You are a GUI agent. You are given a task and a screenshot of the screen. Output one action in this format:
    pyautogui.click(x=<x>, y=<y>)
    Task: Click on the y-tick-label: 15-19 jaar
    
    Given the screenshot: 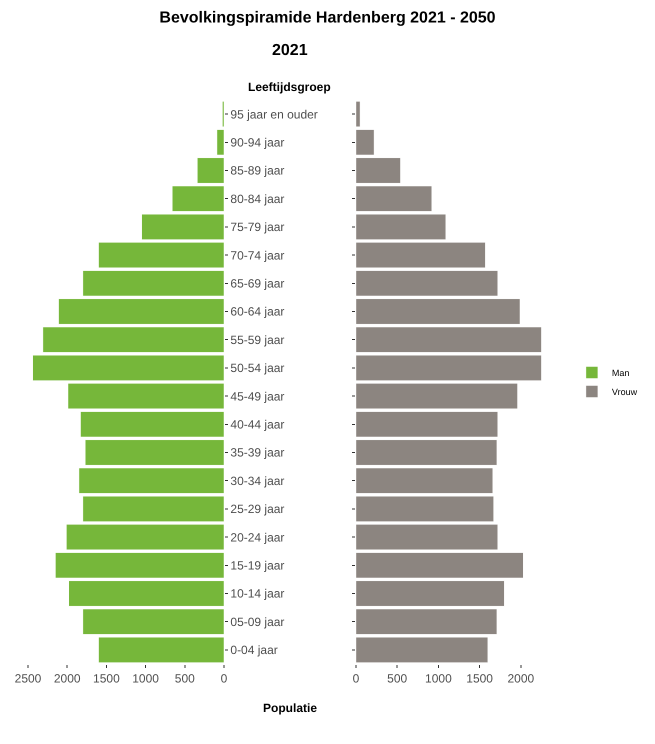 What is the action you would take?
    pyautogui.click(x=257, y=565)
    